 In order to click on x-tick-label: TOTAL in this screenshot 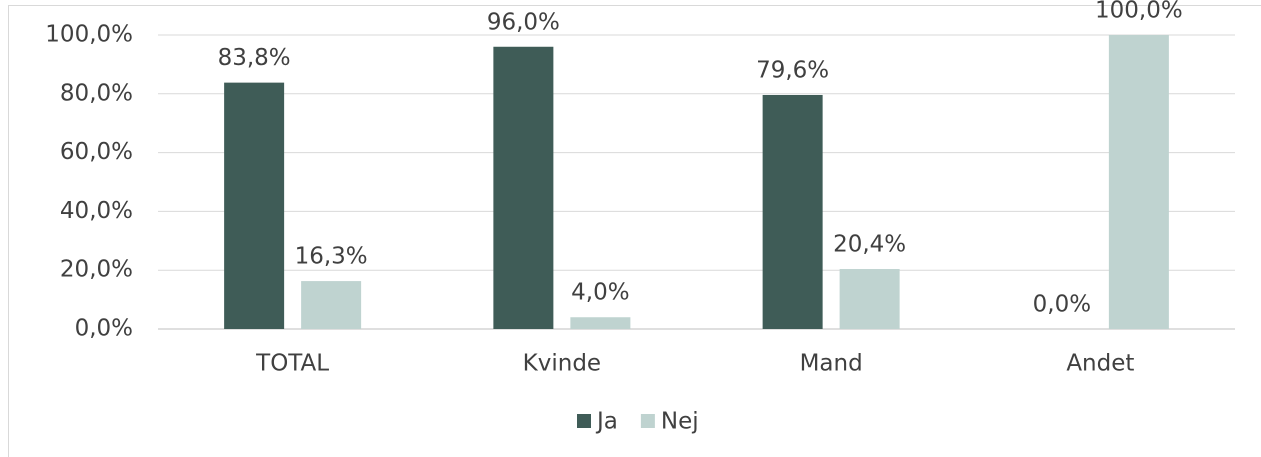, I will do `click(292, 364)`.